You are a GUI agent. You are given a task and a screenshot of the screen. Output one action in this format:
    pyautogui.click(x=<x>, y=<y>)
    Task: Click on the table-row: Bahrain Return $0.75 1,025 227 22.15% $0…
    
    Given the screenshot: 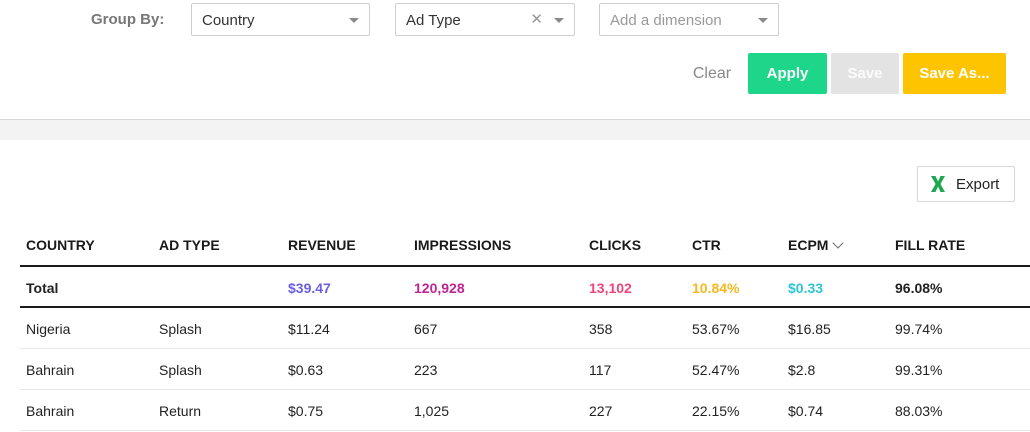 What is the action you would take?
    pyautogui.click(x=525, y=410)
    